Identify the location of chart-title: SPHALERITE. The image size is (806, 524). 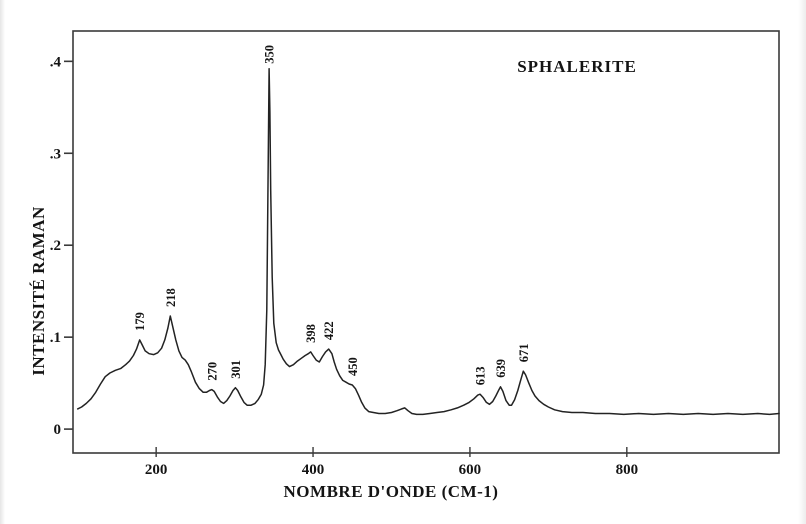
(577, 66).